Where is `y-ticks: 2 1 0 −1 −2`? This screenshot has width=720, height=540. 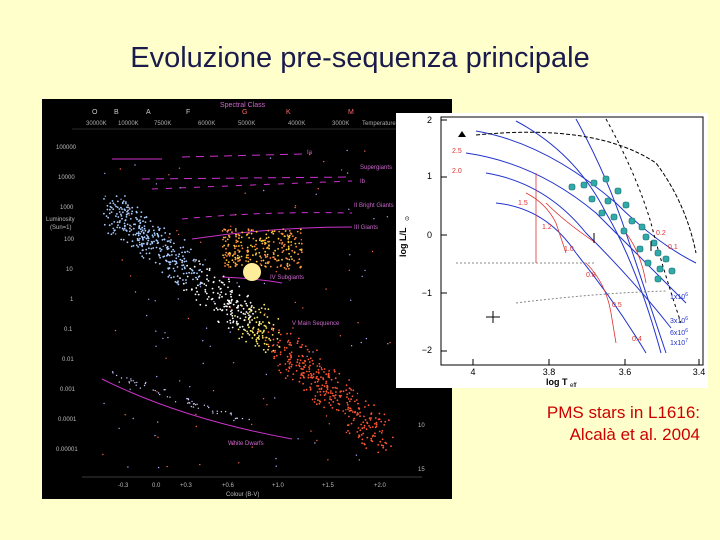 y-ticks: 2 1 0 −1 −2 is located at coordinates (427, 235).